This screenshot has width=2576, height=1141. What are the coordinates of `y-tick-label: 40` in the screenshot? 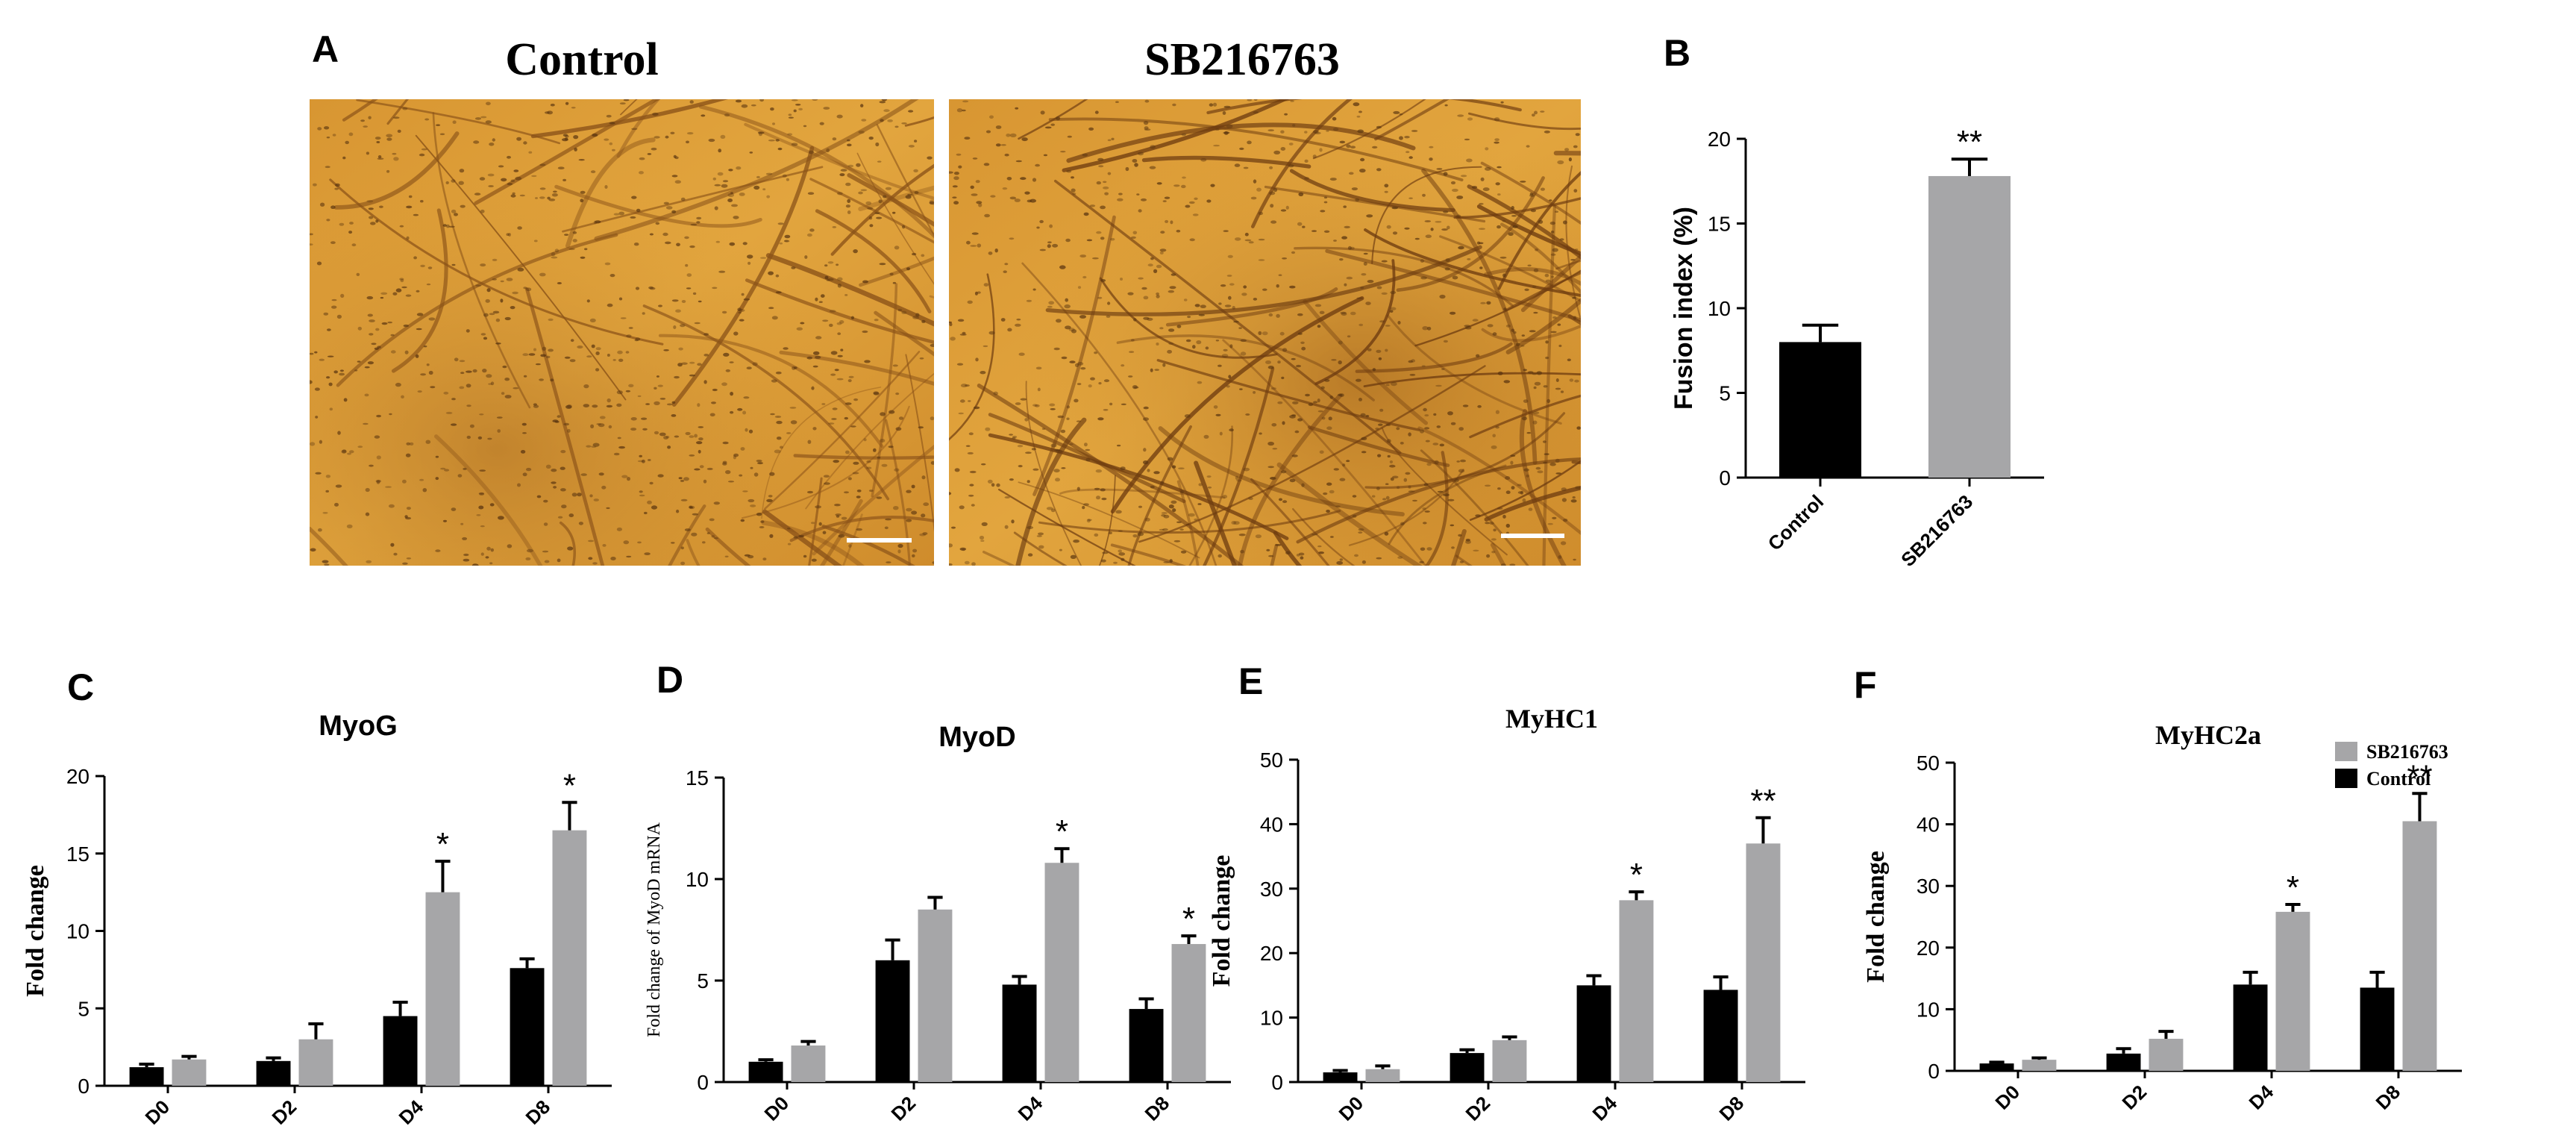 It's located at (1928, 825).